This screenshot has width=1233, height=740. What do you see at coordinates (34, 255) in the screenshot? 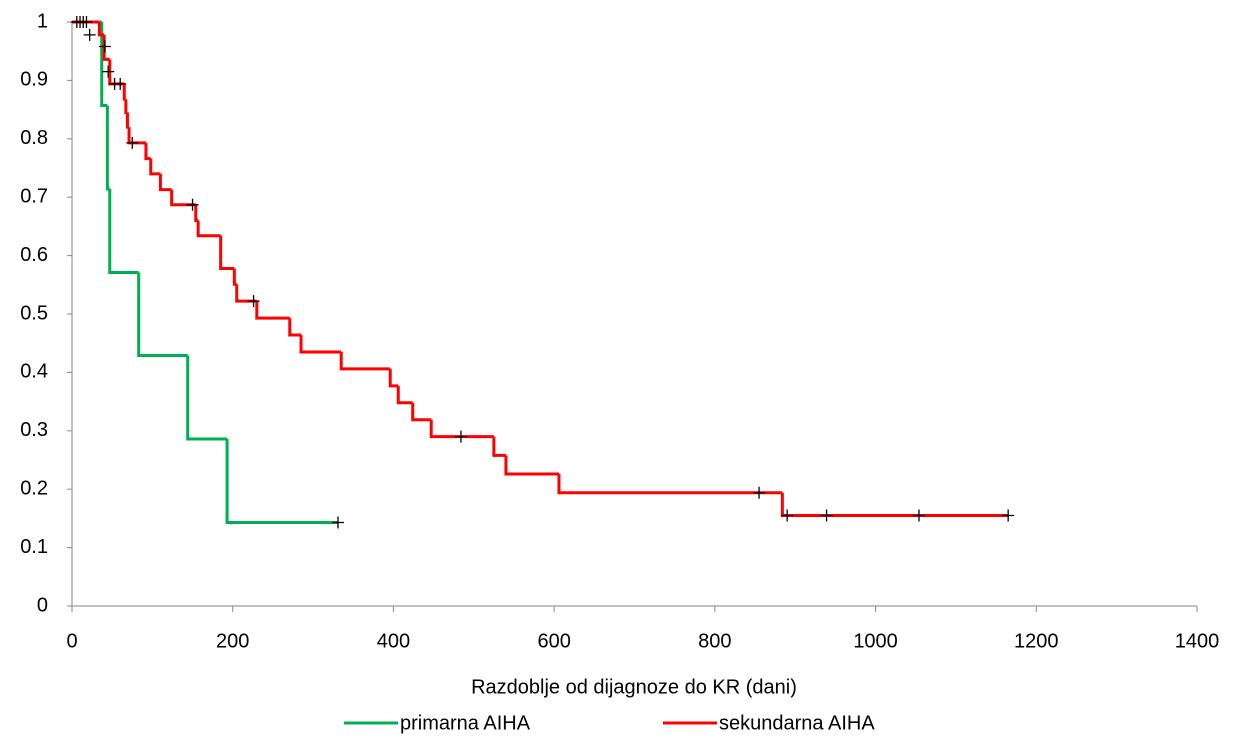
I see `y-tick-label: 0.6` at bounding box center [34, 255].